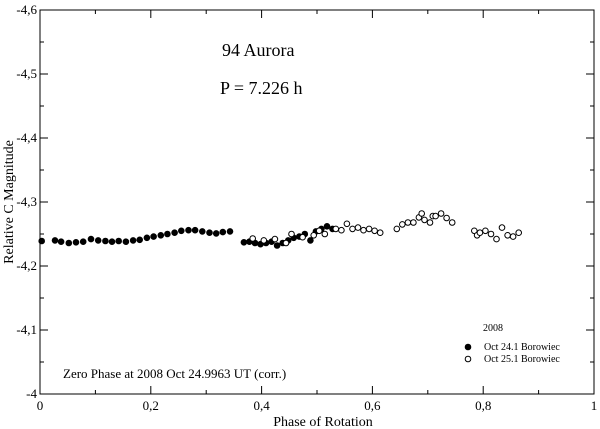 Image resolution: width=600 pixels, height=429 pixels. What do you see at coordinates (261, 405) in the screenshot?
I see `x-tick-label: 0,4` at bounding box center [261, 405].